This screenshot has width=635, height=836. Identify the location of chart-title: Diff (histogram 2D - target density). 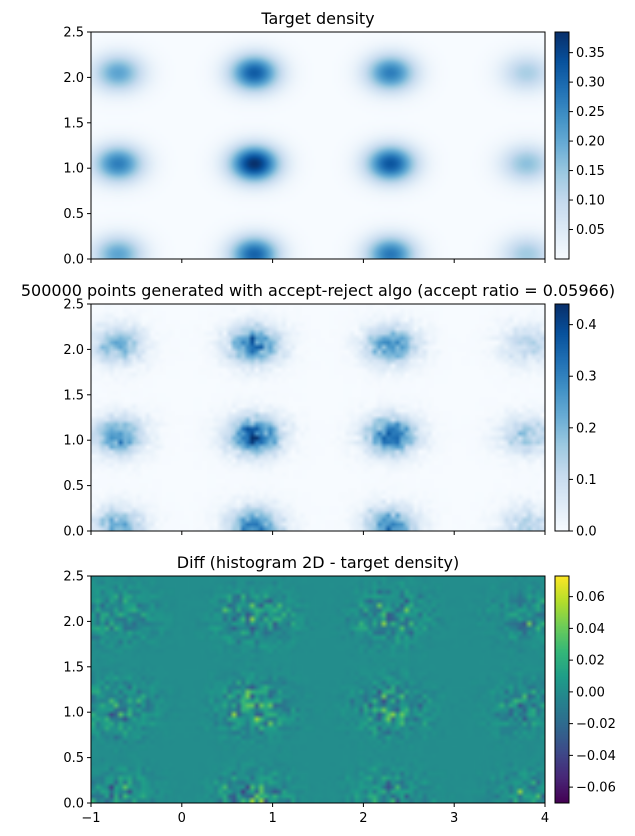
(318, 562).